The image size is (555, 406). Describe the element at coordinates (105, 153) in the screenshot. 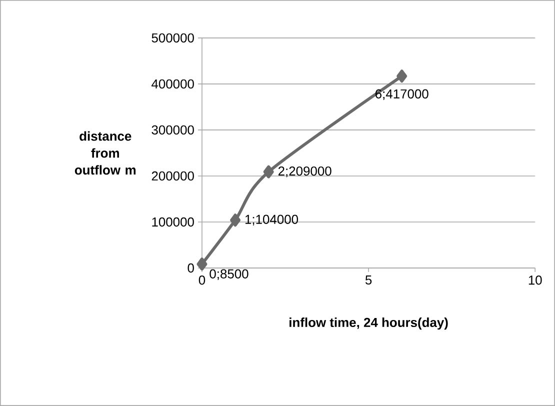

I see `y-axis-title: distance from outflow m` at that location.